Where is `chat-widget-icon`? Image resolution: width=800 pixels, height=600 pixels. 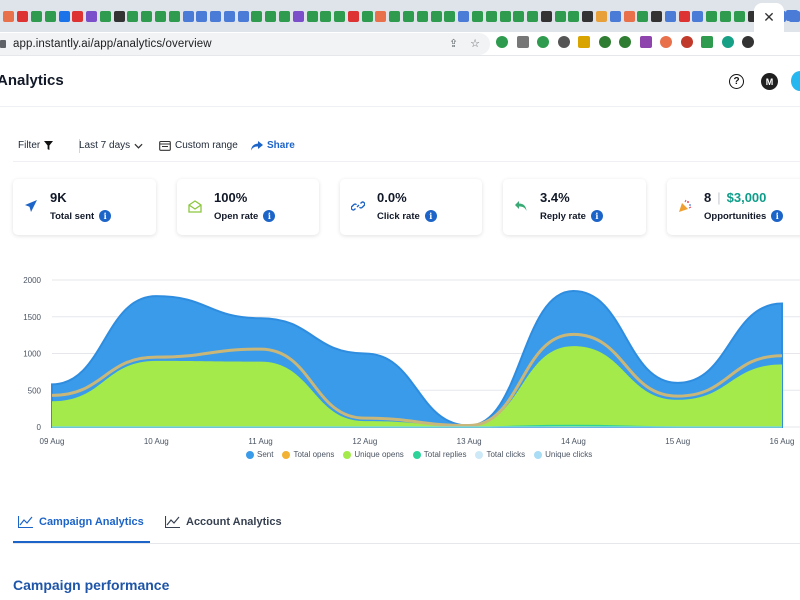 chat-widget-icon is located at coordinates (795, 81).